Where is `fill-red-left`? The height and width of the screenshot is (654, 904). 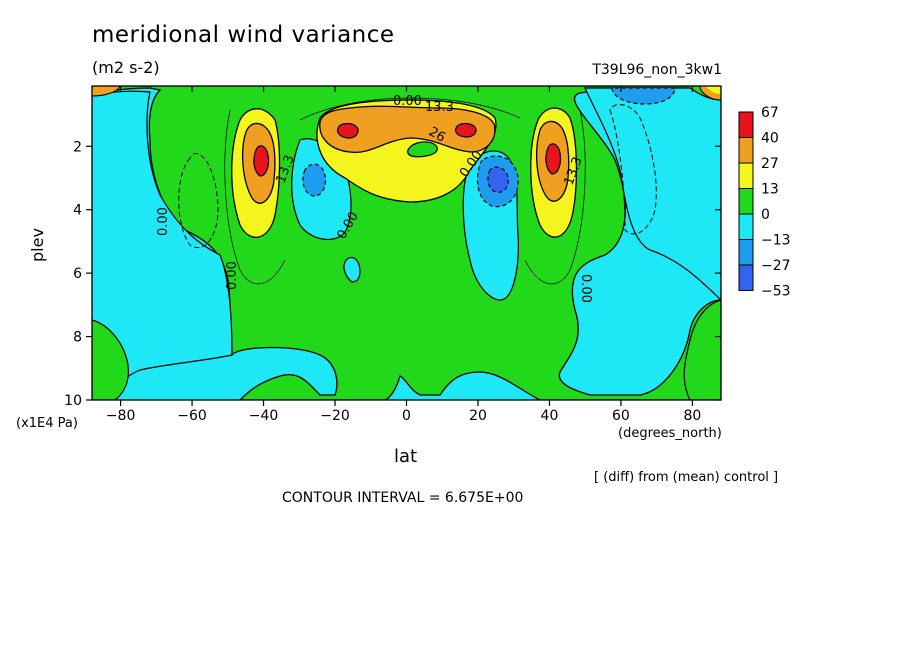
fill-red-left is located at coordinates (261, 161).